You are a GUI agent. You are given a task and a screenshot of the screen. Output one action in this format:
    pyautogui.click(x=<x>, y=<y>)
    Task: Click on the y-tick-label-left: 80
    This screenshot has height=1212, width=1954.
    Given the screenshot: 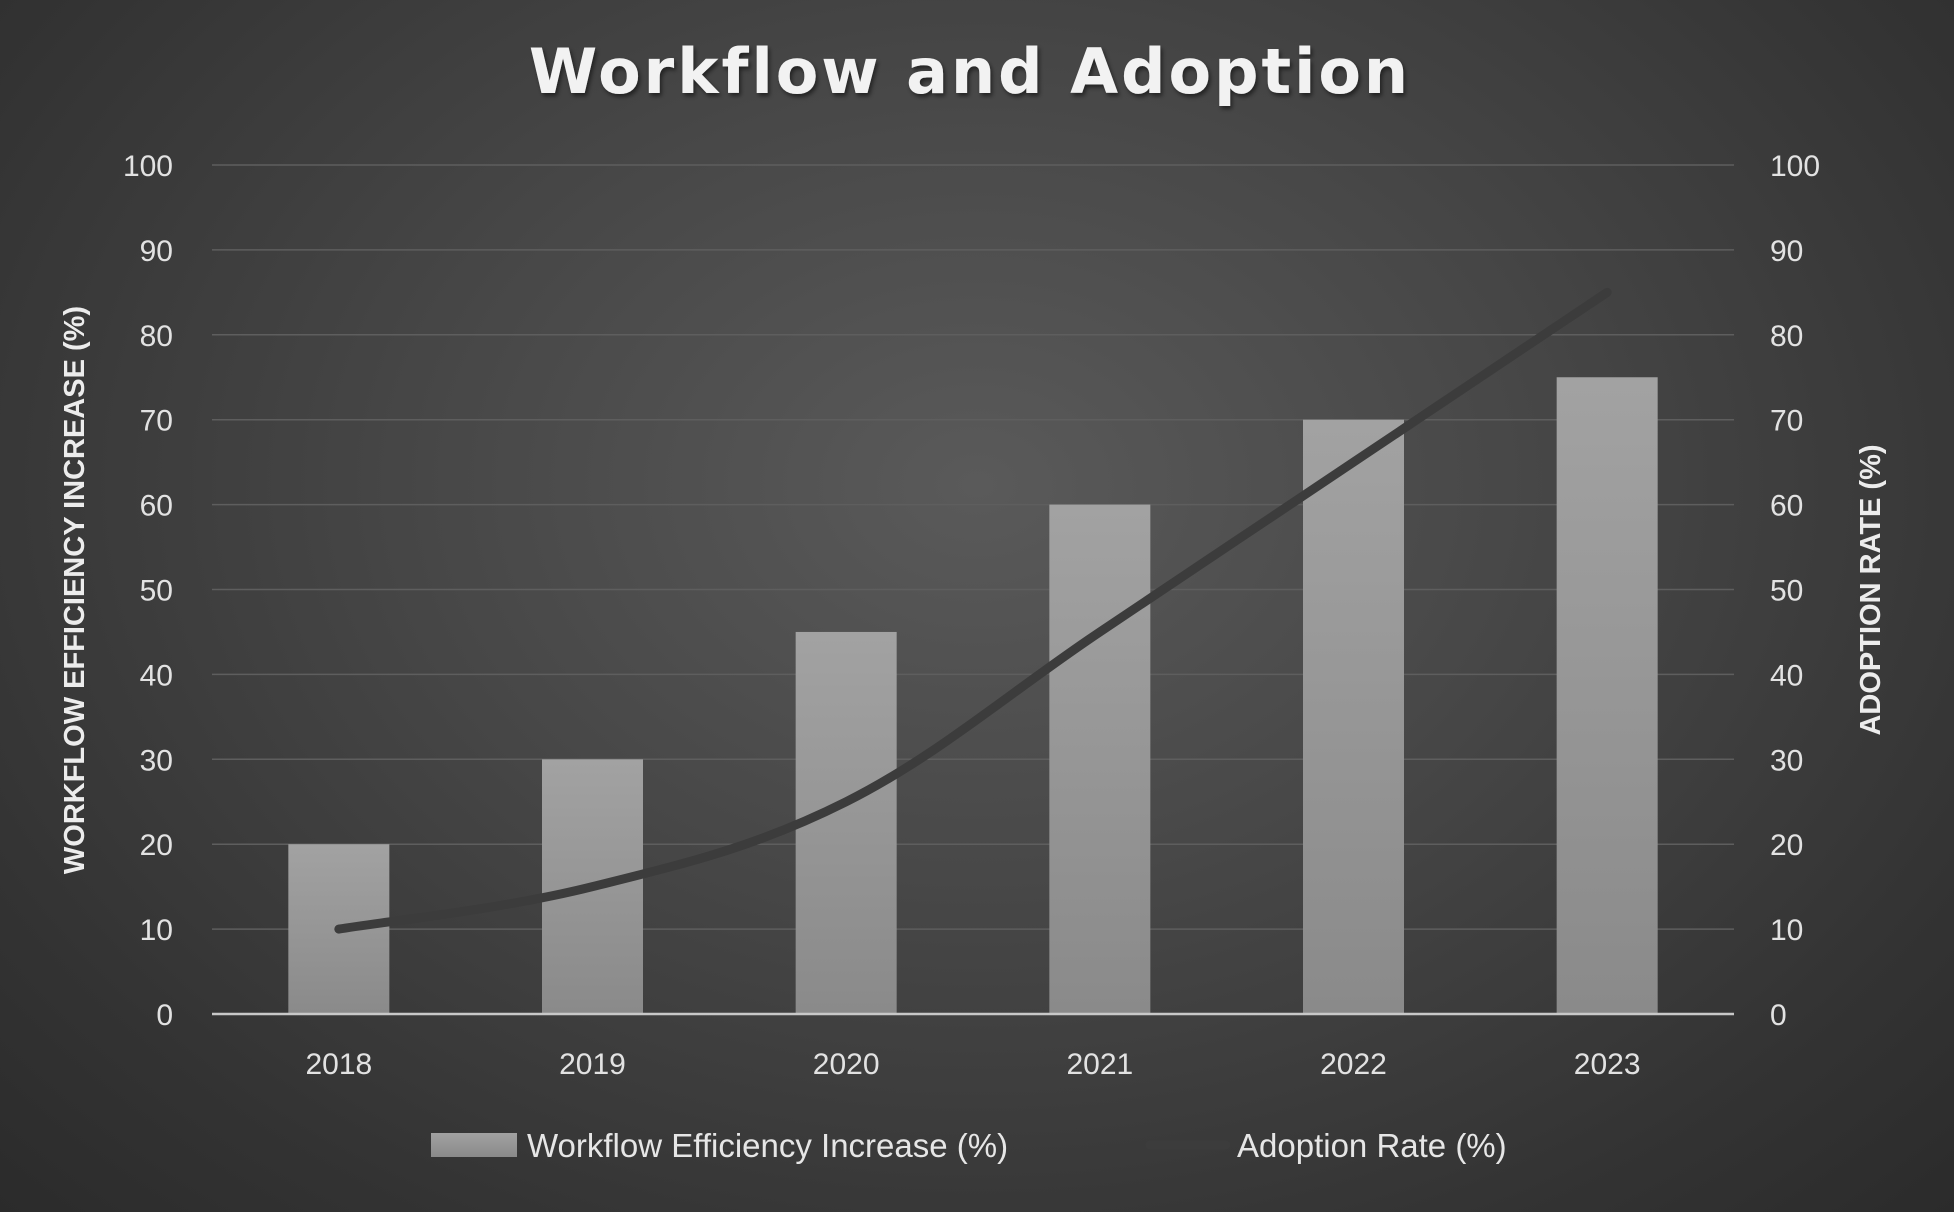 What is the action you would take?
    pyautogui.click(x=156, y=336)
    